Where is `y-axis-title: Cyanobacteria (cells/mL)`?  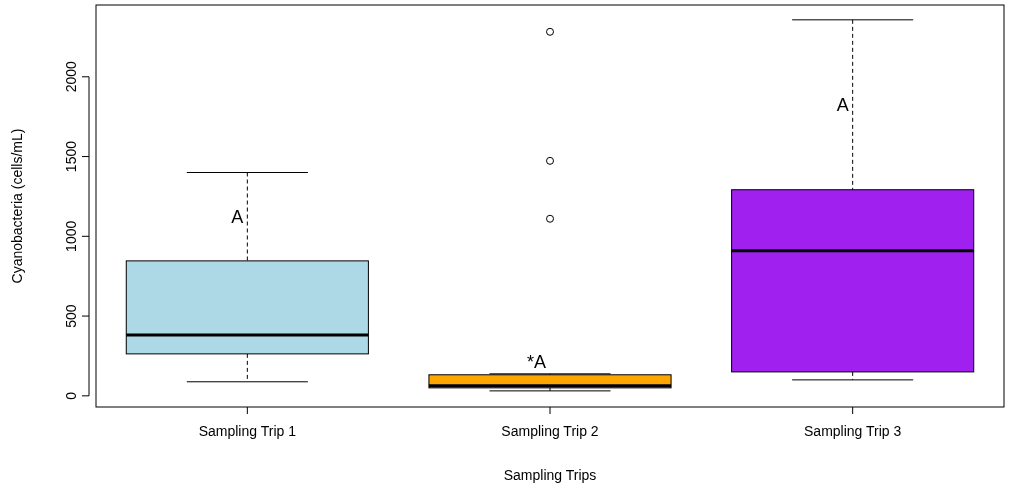 y-axis-title: Cyanobacteria (cells/mL) is located at coordinates (17, 206).